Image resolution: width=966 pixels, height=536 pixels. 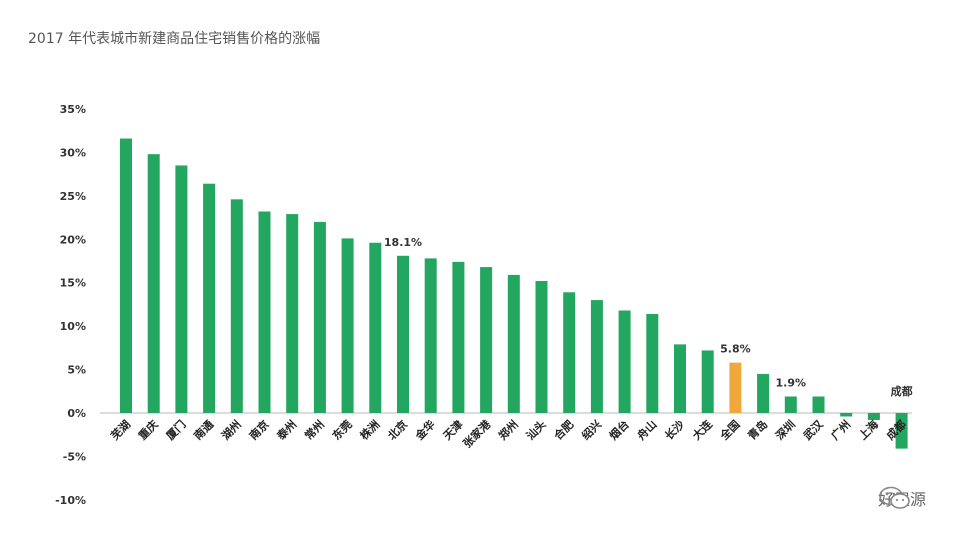 I want to click on bar-金华, so click(x=430, y=335).